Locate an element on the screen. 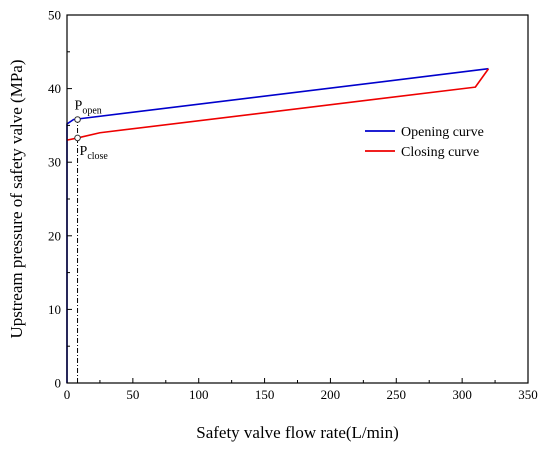  x-tick-label: 50 is located at coordinates (132, 394).